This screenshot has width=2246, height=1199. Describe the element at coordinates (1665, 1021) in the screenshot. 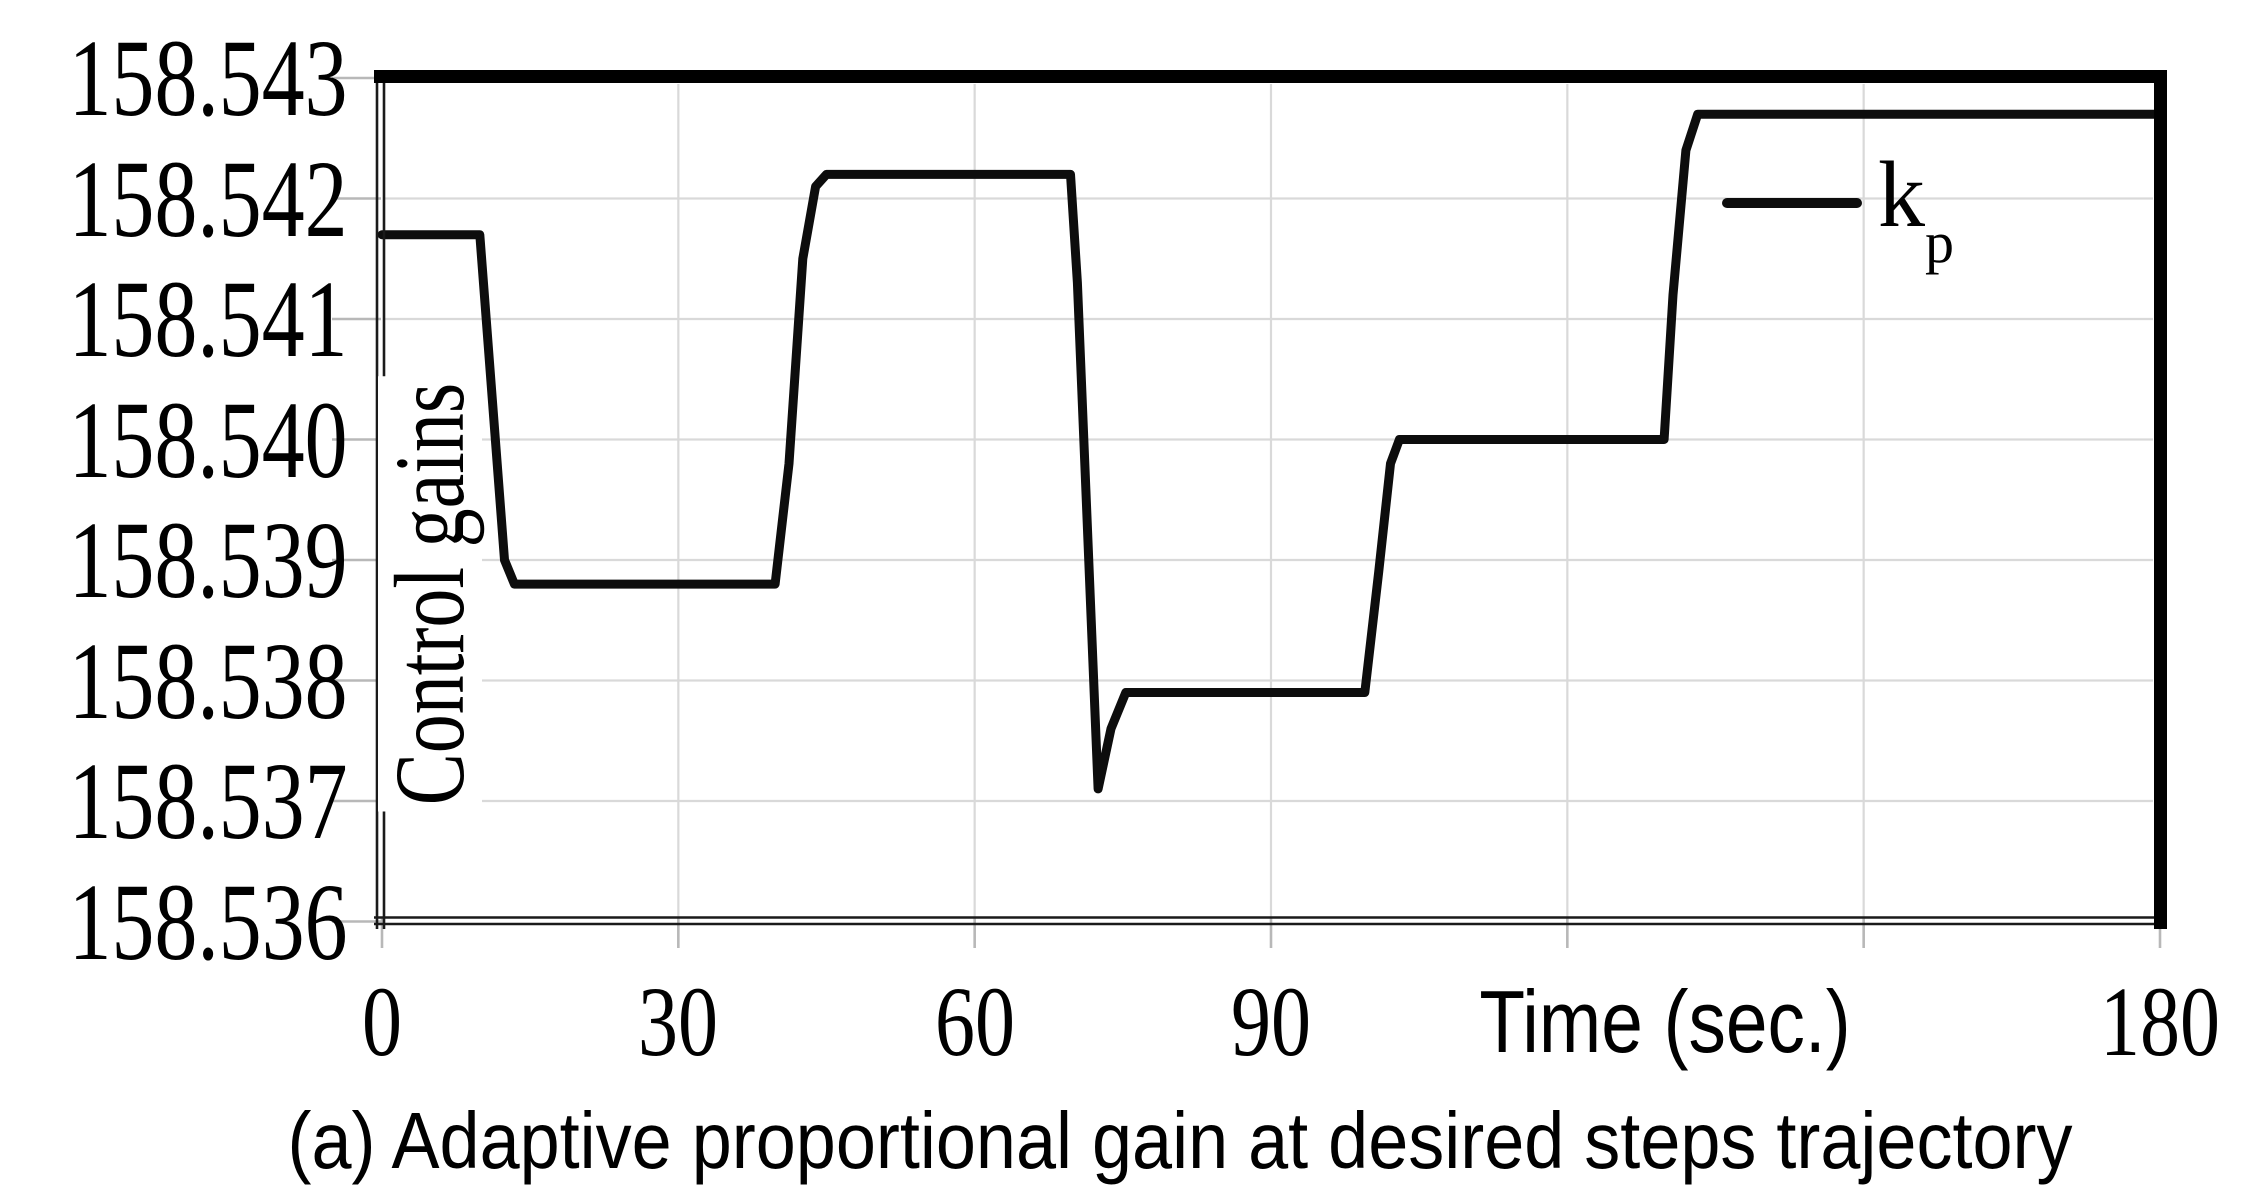

I see `x-axis-title: Time (sec.)` at that location.